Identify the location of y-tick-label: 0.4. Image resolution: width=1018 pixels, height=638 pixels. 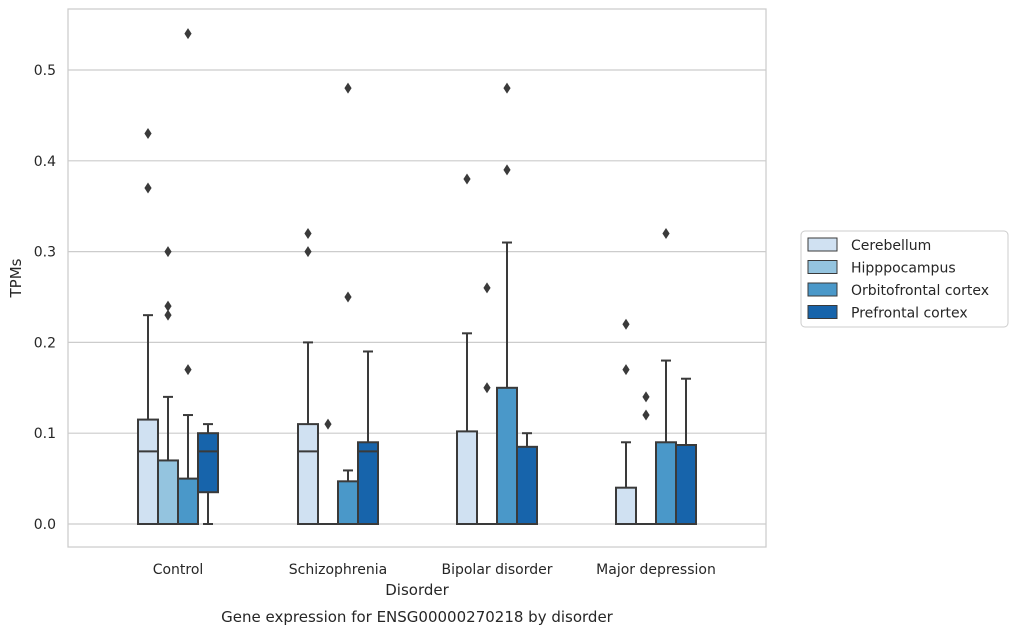
(45, 162).